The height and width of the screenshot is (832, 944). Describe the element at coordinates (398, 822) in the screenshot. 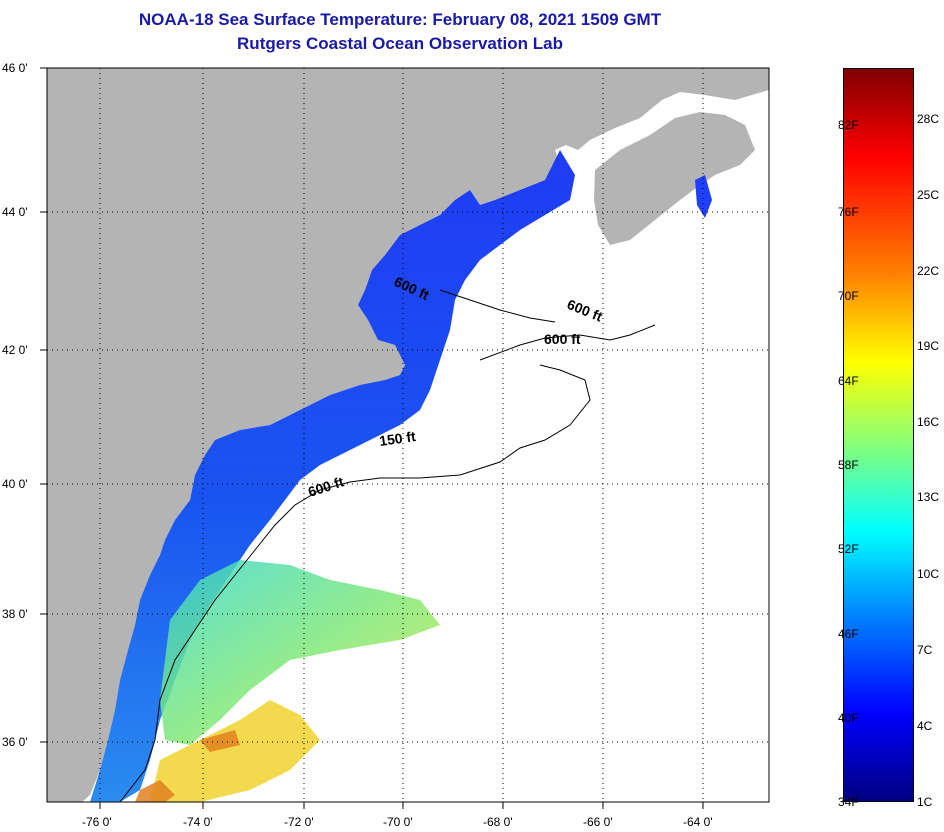

I see `lon-label: -70 0'` at that location.